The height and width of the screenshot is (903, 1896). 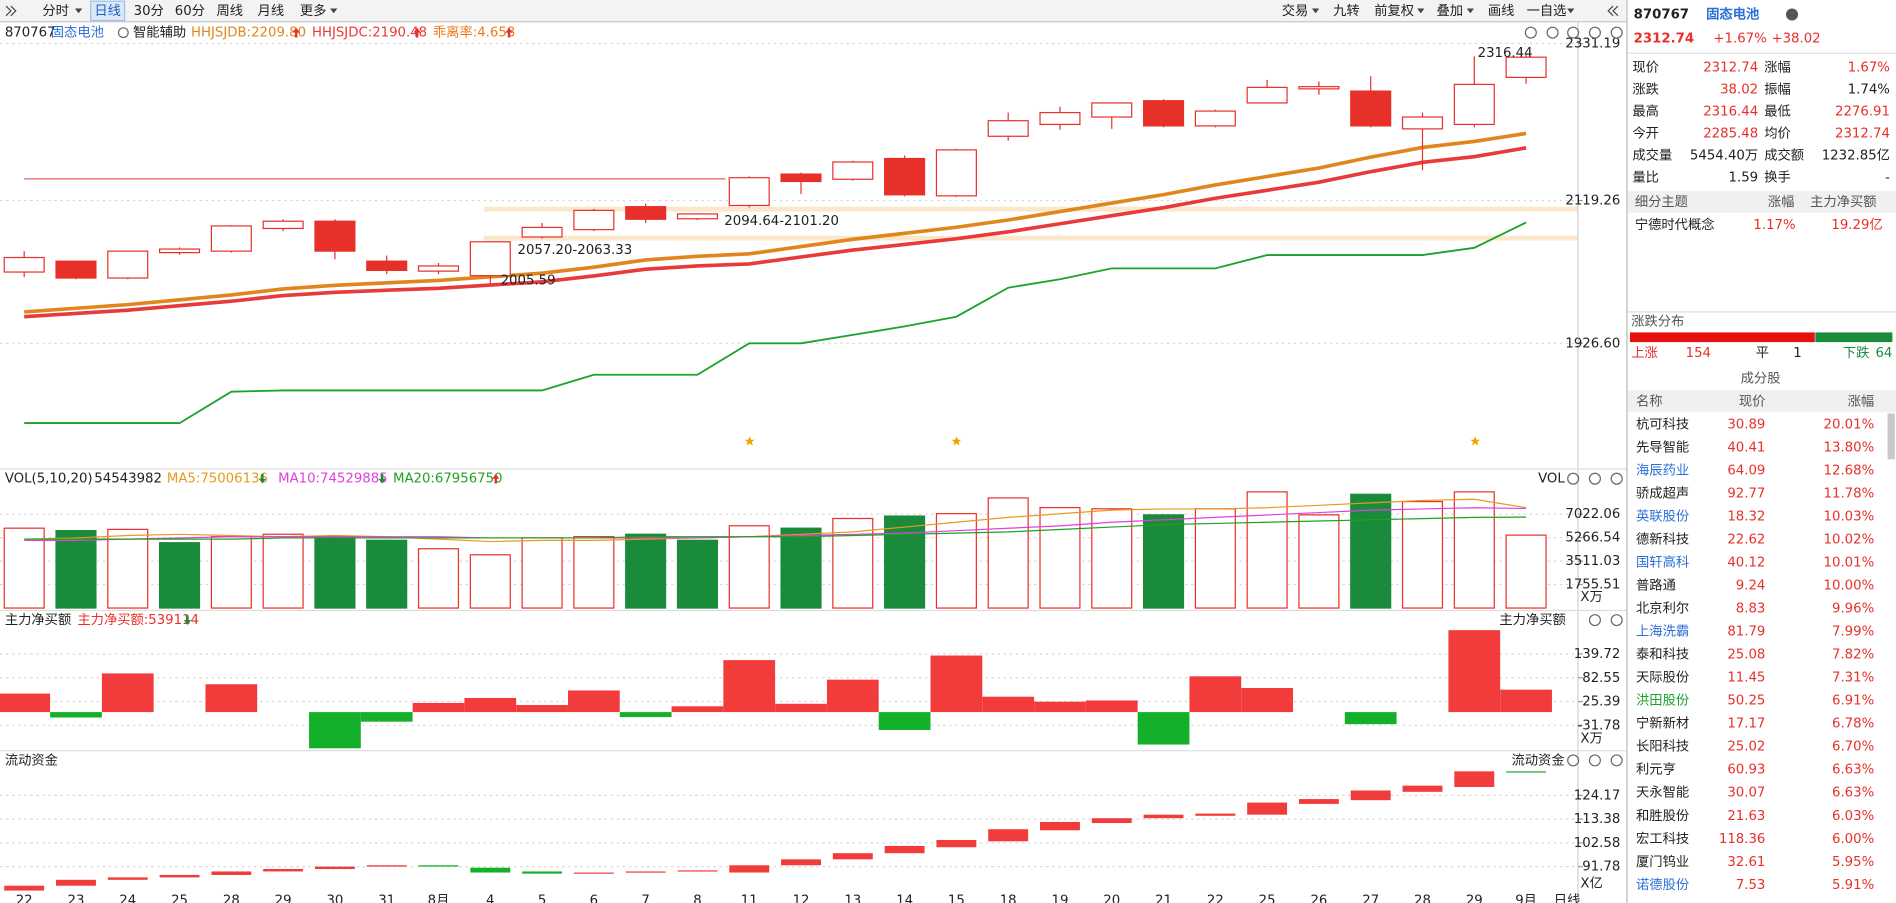 I want to click on x-tick-label: 14, so click(x=904, y=898).